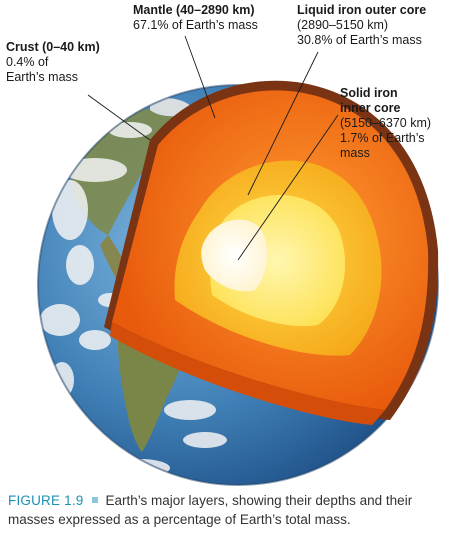 This screenshot has height=559, width=456. I want to click on core-center, so click(234, 255).